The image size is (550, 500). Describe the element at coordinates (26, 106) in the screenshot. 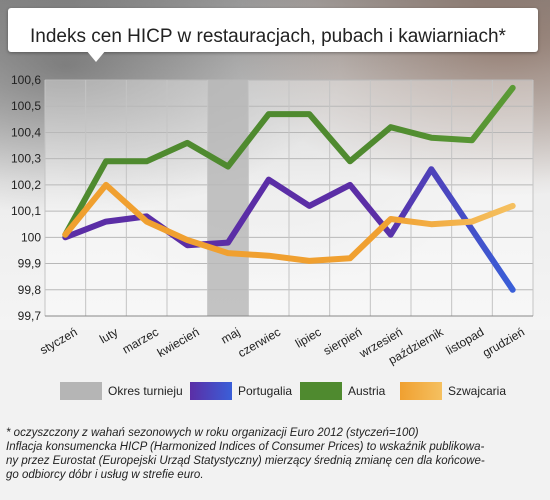

I see `y-tick-label: 100,5` at that location.